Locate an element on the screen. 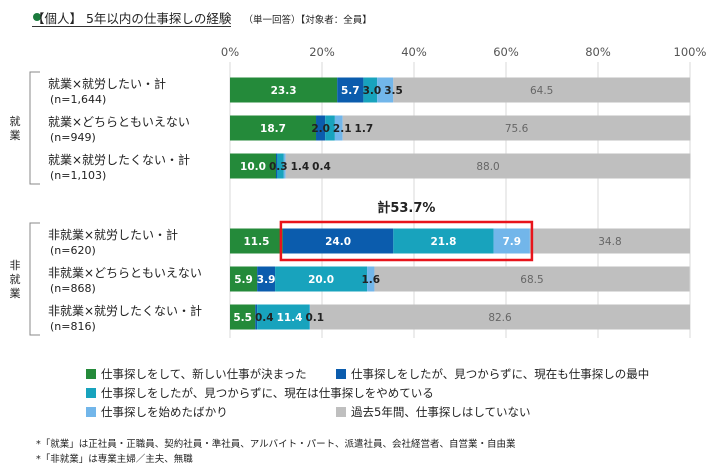  title-main: 【個人】 5年以内の仕事探しの経験 is located at coordinates (132, 19).